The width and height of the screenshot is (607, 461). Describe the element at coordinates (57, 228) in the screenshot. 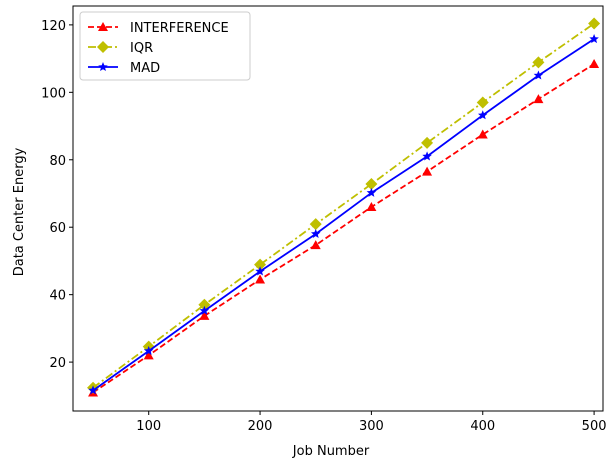

I see `y-tick-label: 60` at that location.